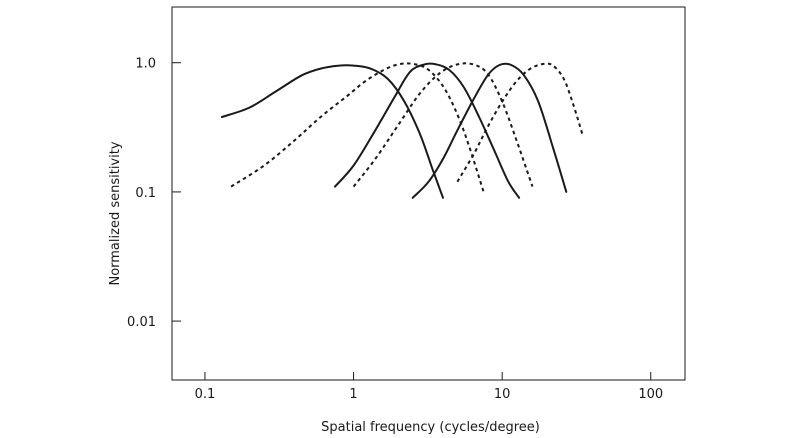 This screenshot has width=792, height=438. What do you see at coordinates (115, 213) in the screenshot?
I see `y-axis-label: Normalized sensitivity` at bounding box center [115, 213].